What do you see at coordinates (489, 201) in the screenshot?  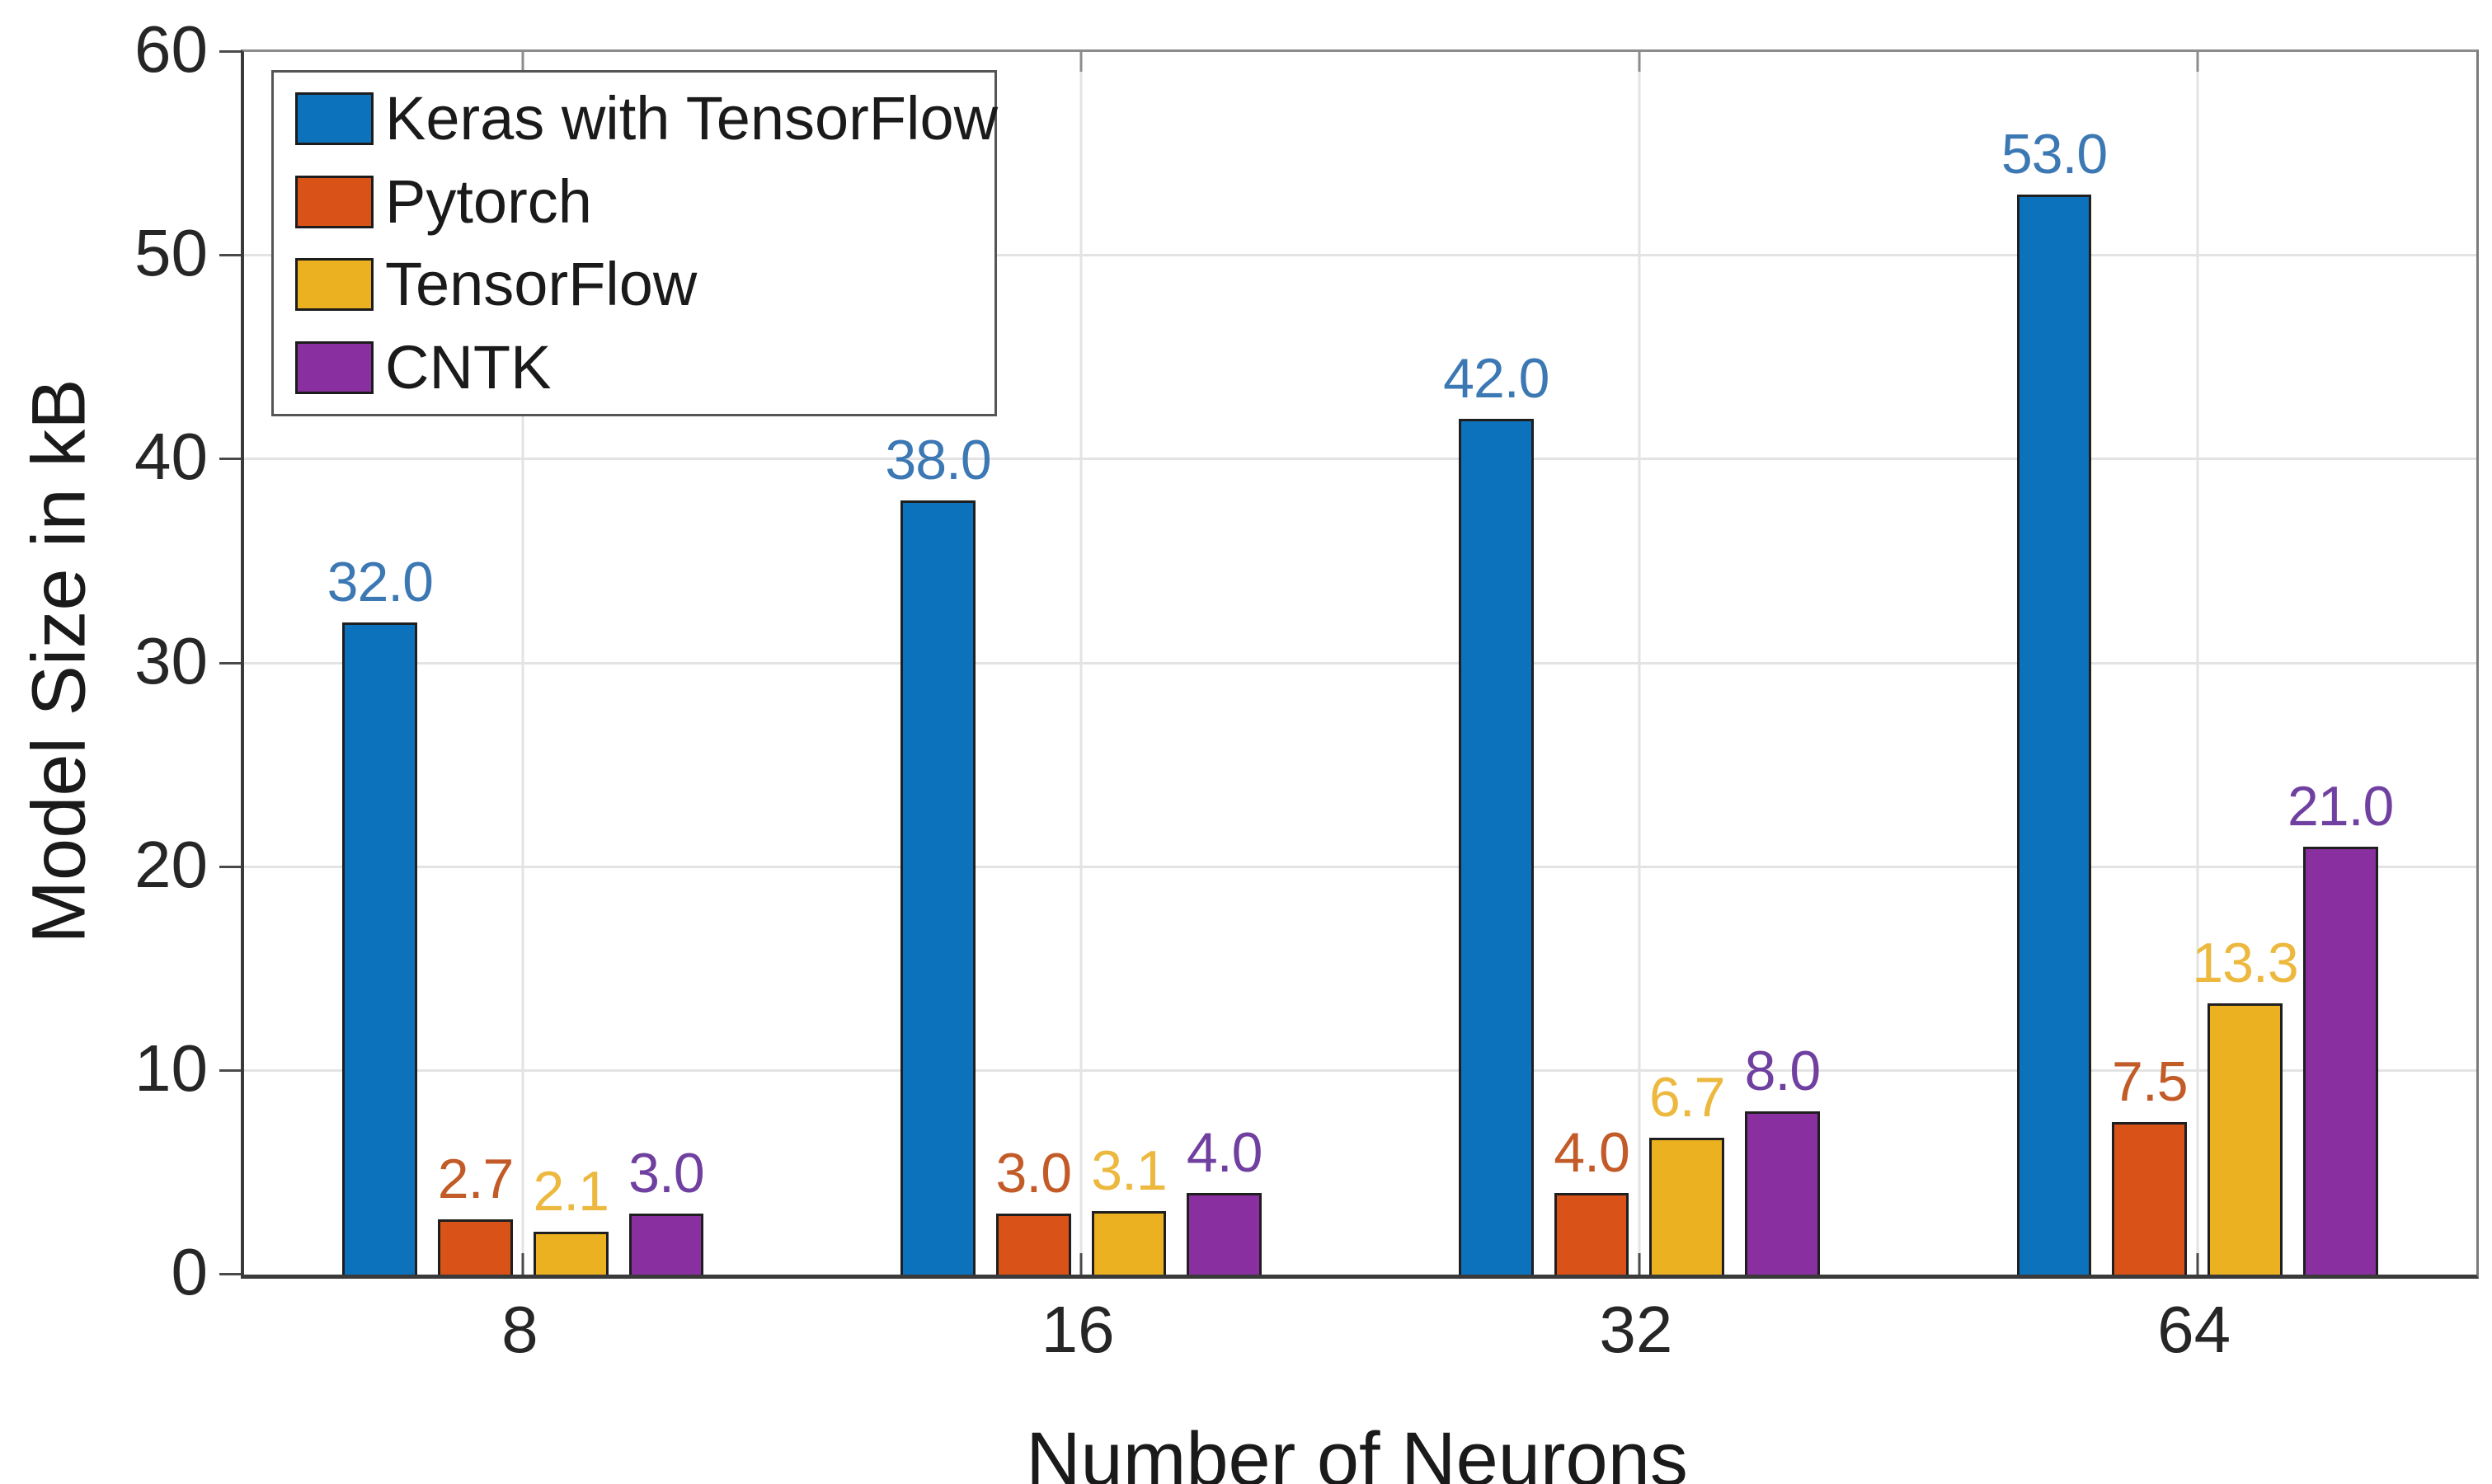 I see `legend-label: Pytorch` at bounding box center [489, 201].